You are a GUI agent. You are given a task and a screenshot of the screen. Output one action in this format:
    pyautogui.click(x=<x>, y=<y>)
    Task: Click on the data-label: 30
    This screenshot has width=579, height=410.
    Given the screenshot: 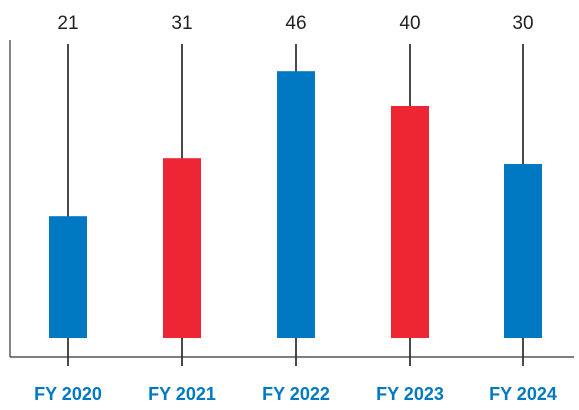 What is the action you would take?
    pyautogui.click(x=522, y=23)
    